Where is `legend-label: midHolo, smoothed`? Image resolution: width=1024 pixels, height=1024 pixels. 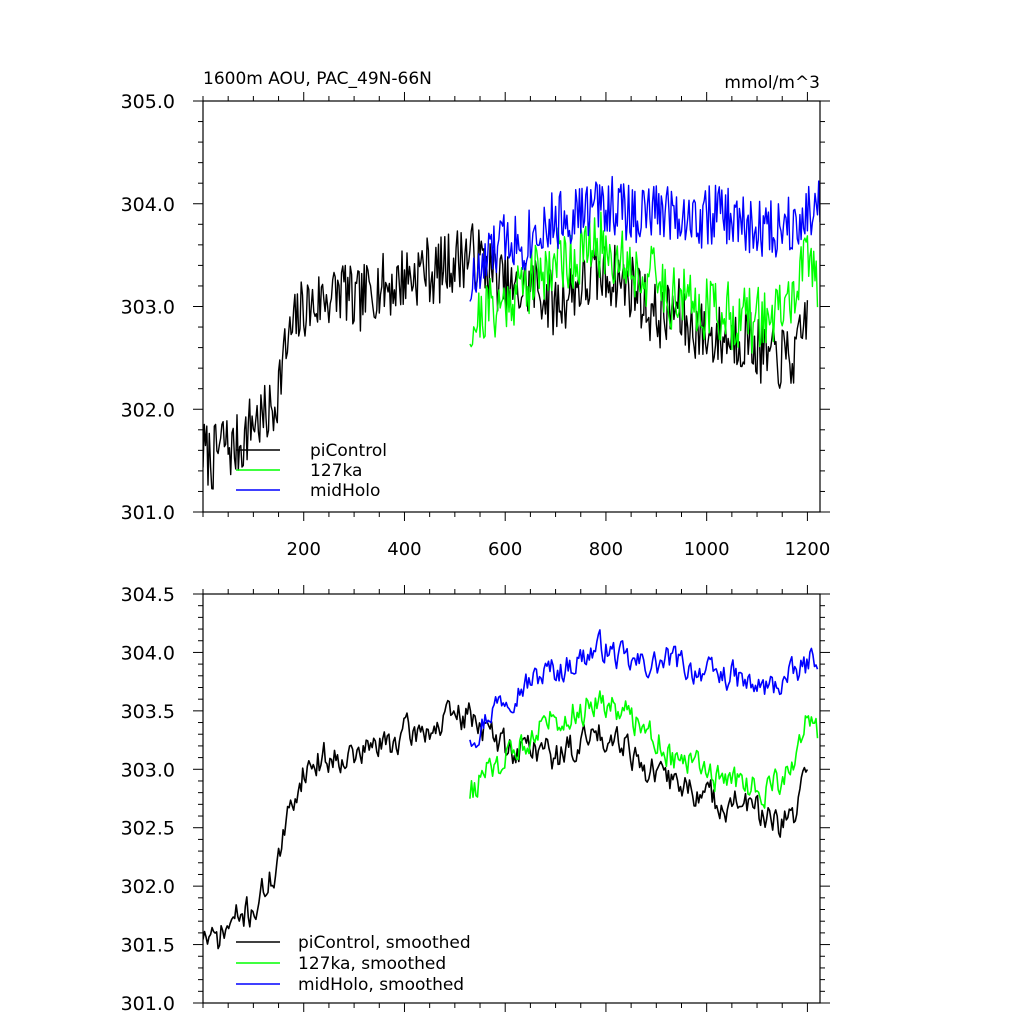
legend-label: midHolo, smoothed is located at coordinates (381, 985).